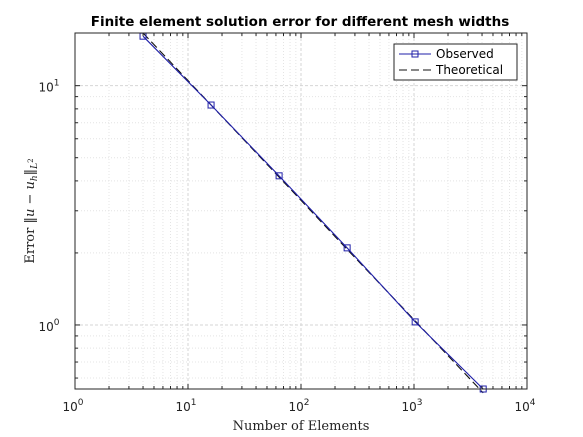 The height and width of the screenshot is (437, 583). What do you see at coordinates (411, 406) in the screenshot?
I see `x-tick-label: 10³` at bounding box center [411, 406].